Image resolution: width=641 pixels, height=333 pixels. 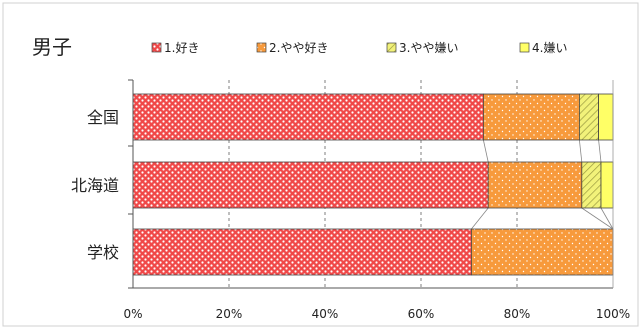 What do you see at coordinates (428, 48) in the screenshot?
I see `legend-label: 3.やや嫌い` at bounding box center [428, 48].